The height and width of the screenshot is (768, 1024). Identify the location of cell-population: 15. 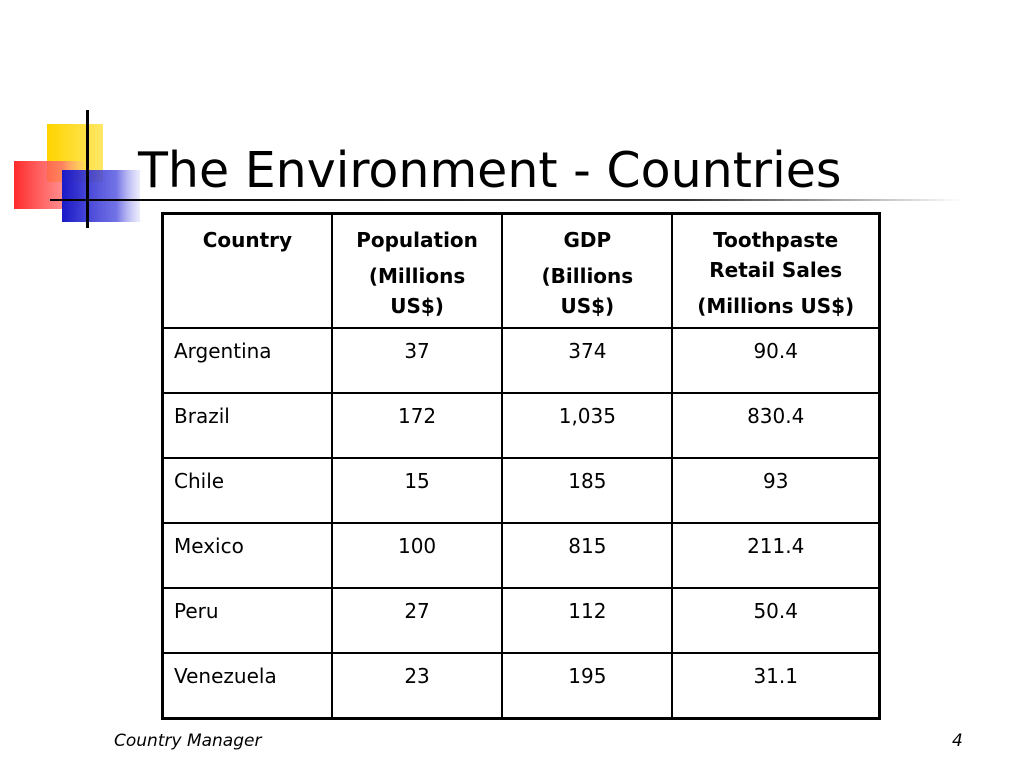
(417, 490).